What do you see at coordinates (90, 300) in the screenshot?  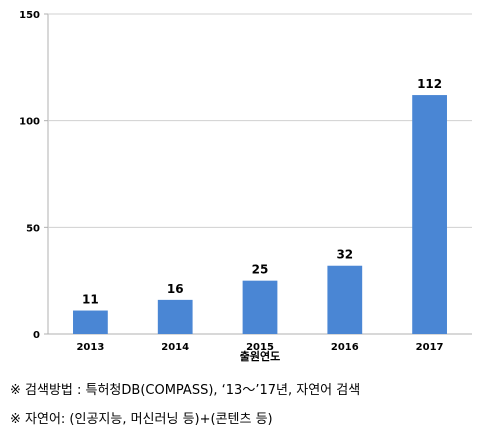 I see `data-label: 11` at bounding box center [90, 300].